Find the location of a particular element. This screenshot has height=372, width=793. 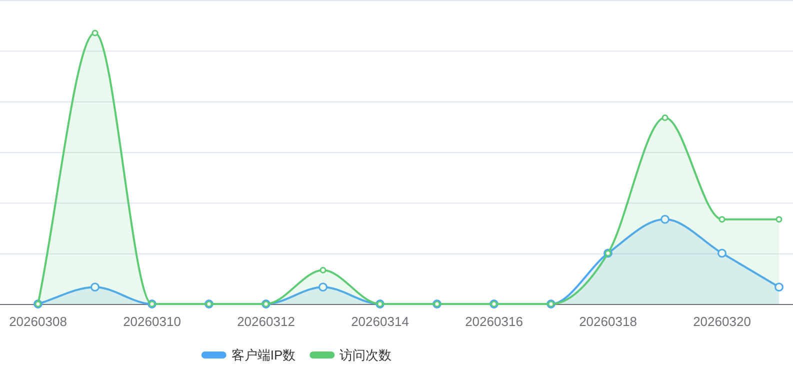

x-tick-label: 20260312 is located at coordinates (266, 321).